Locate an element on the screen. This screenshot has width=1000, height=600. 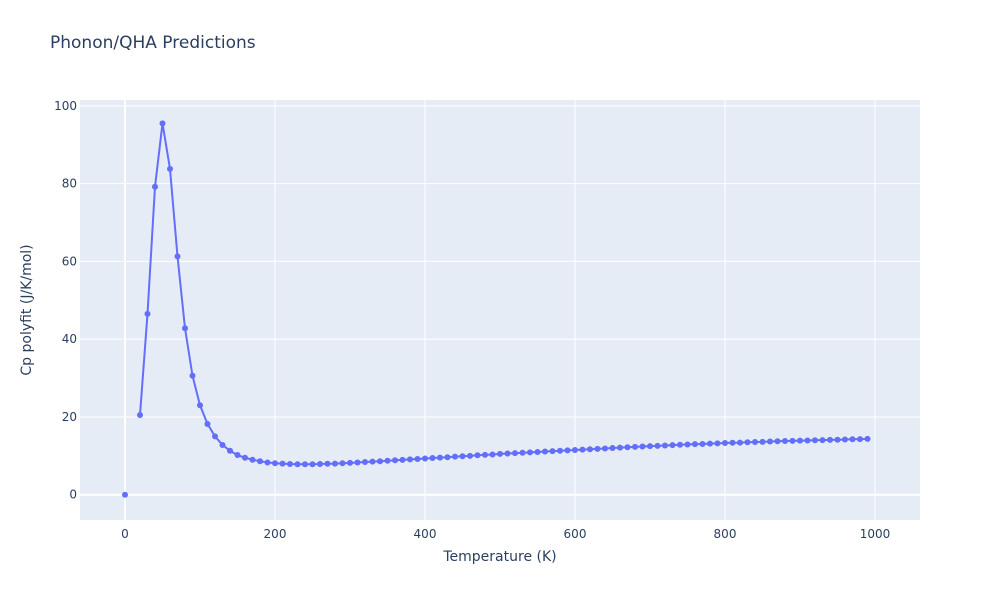
chart-title: Phonon/QHA Predictions is located at coordinates (153, 43).